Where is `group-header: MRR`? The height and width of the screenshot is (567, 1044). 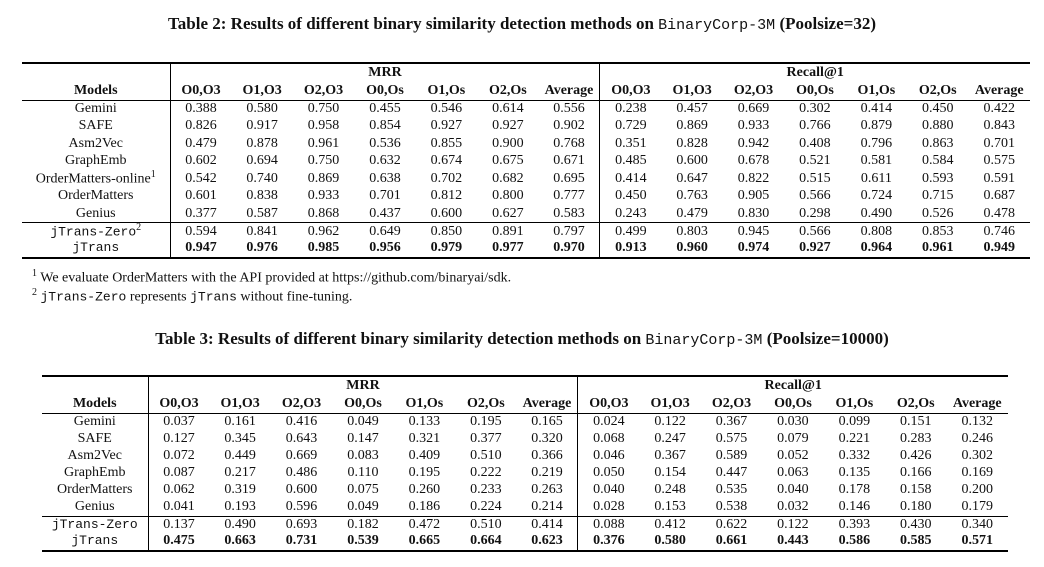 group-header: MRR is located at coordinates (384, 72).